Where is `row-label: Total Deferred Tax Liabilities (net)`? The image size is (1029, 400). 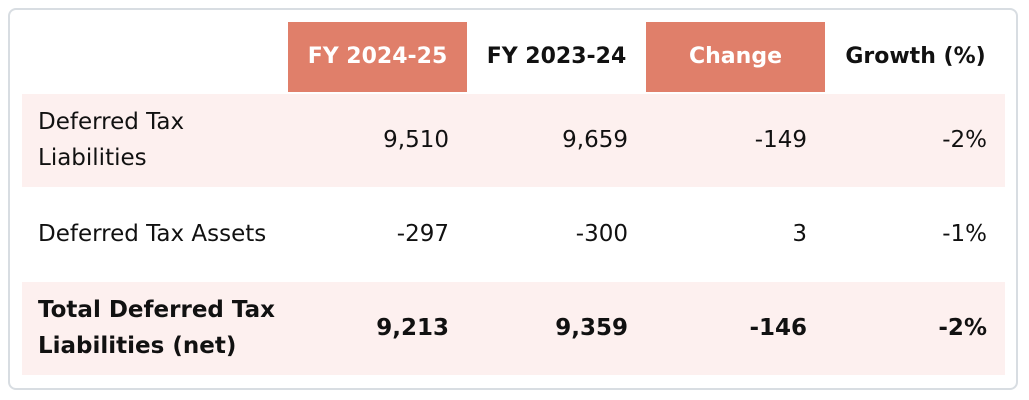
row-label: Total Deferred Tax Liabilities (net) is located at coordinates (156, 327).